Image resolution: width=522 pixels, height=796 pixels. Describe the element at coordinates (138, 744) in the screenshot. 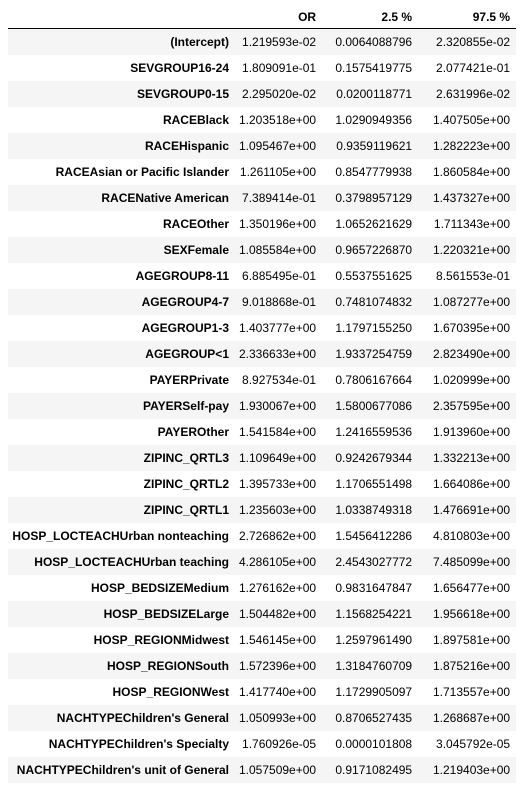

I see `row-label: NACHTYPEChildren's Specialty` at that location.